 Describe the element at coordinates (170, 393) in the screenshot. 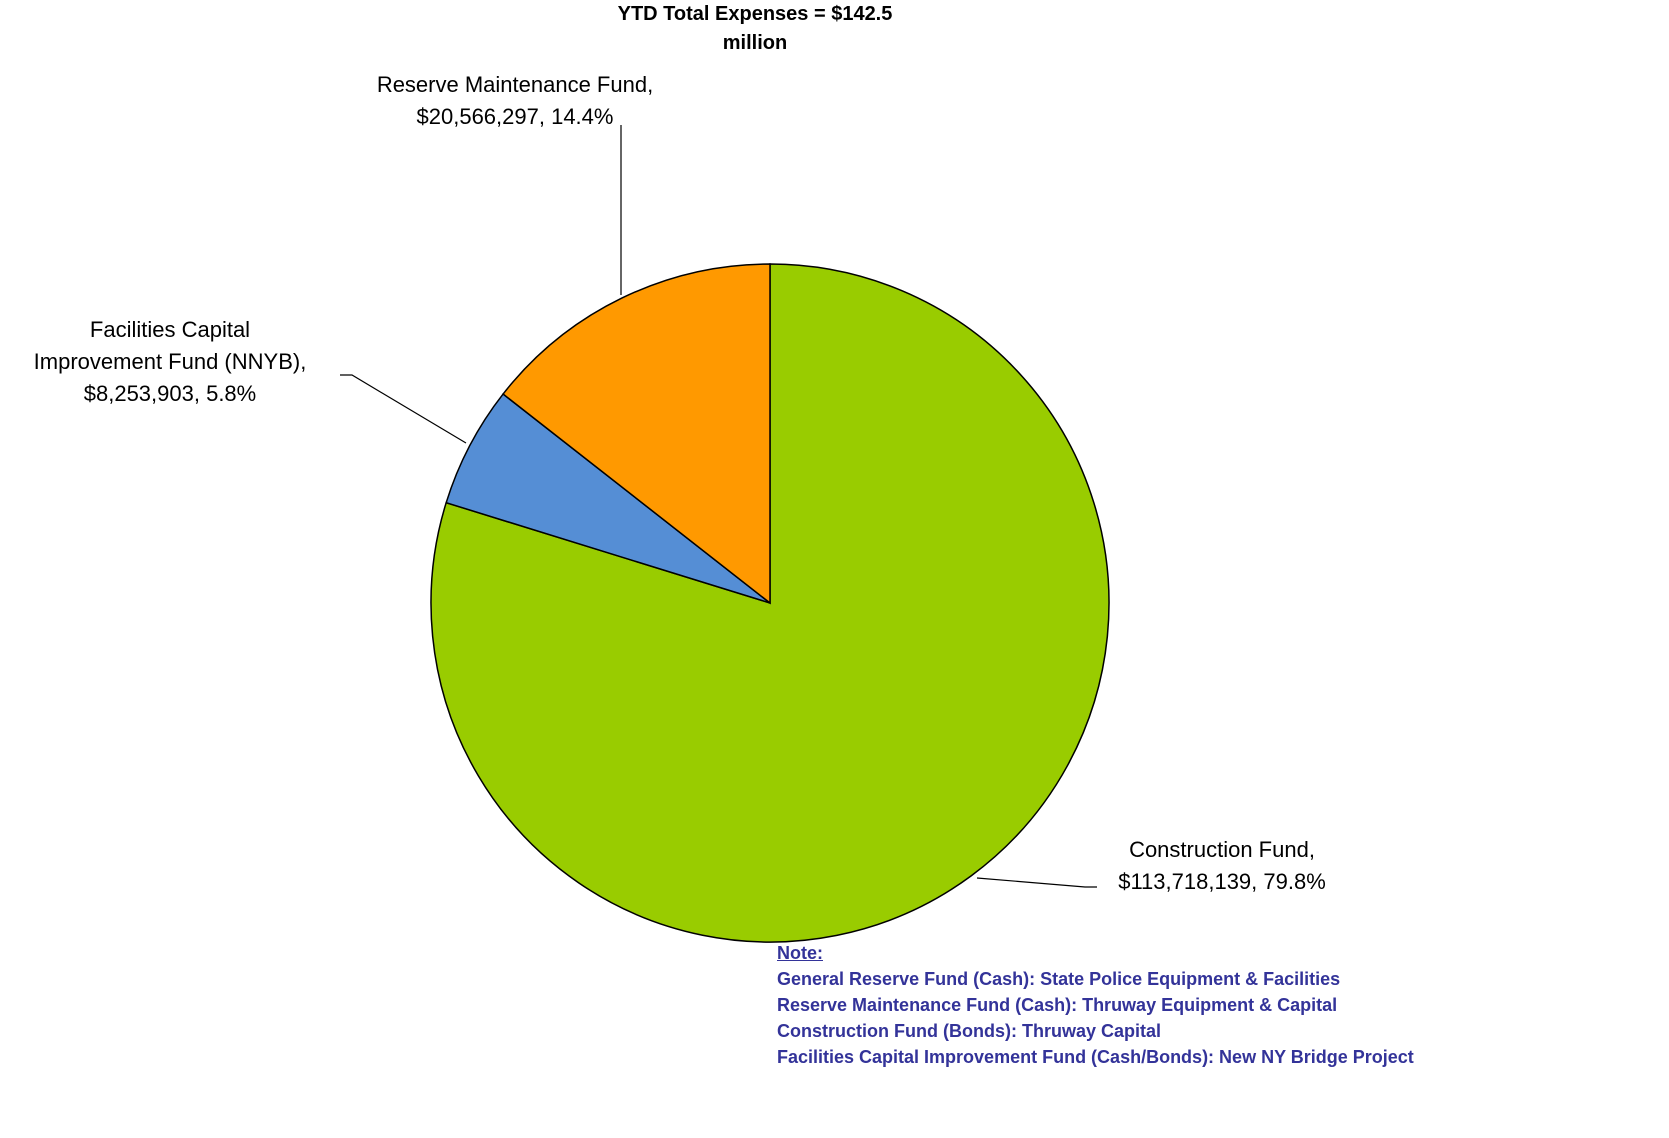

I see `value-label: $8,253,903, 5.8%` at that location.